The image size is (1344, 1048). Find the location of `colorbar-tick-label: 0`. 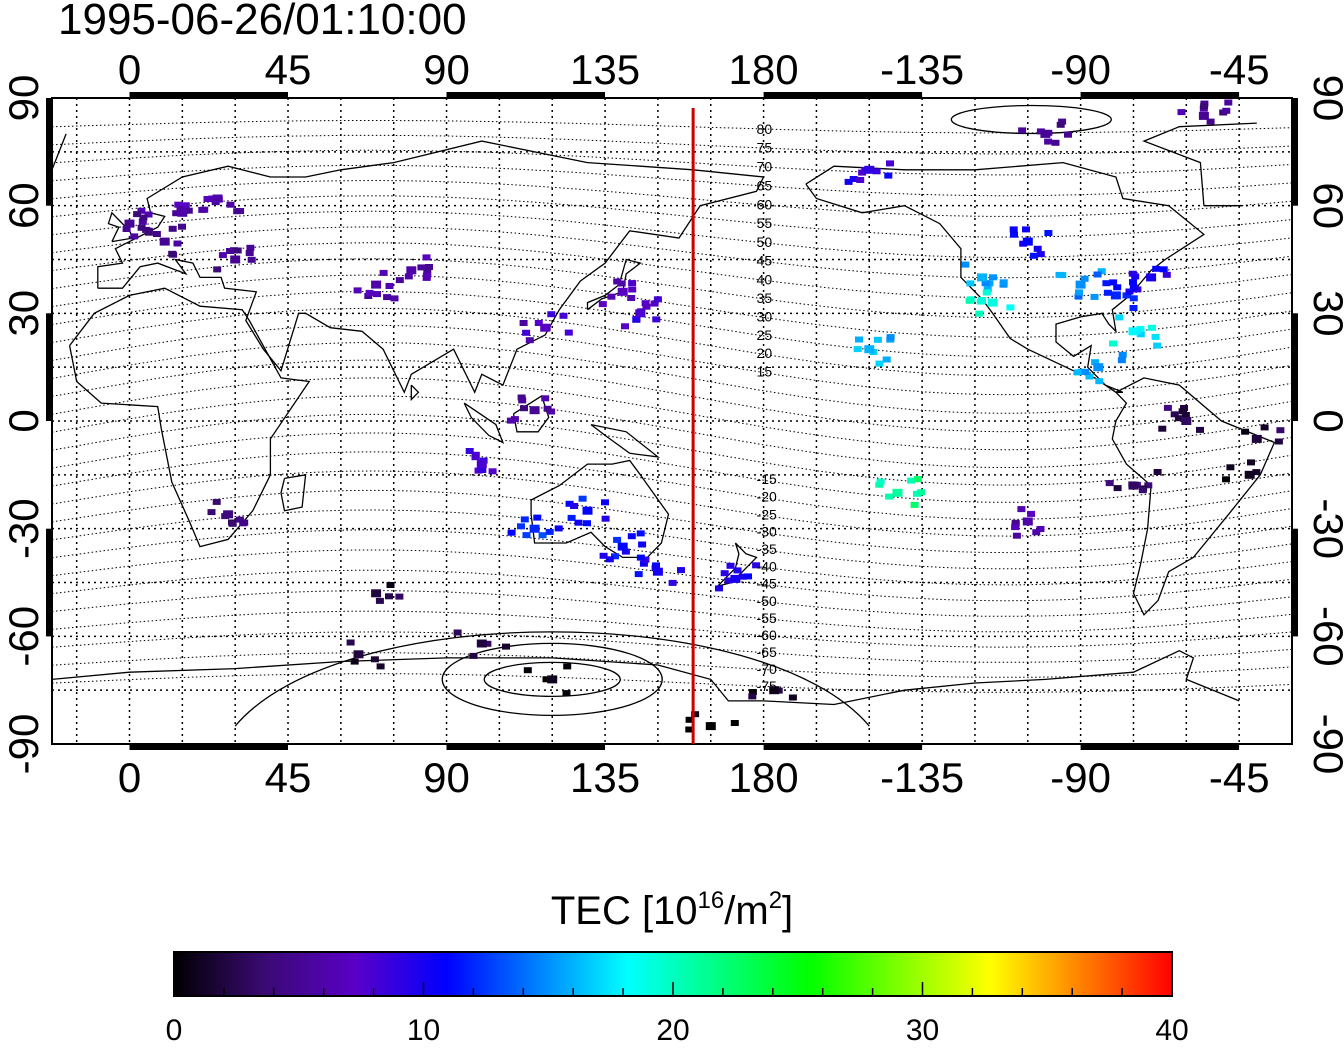

colorbar-tick-label: 0 is located at coordinates (174, 1030).